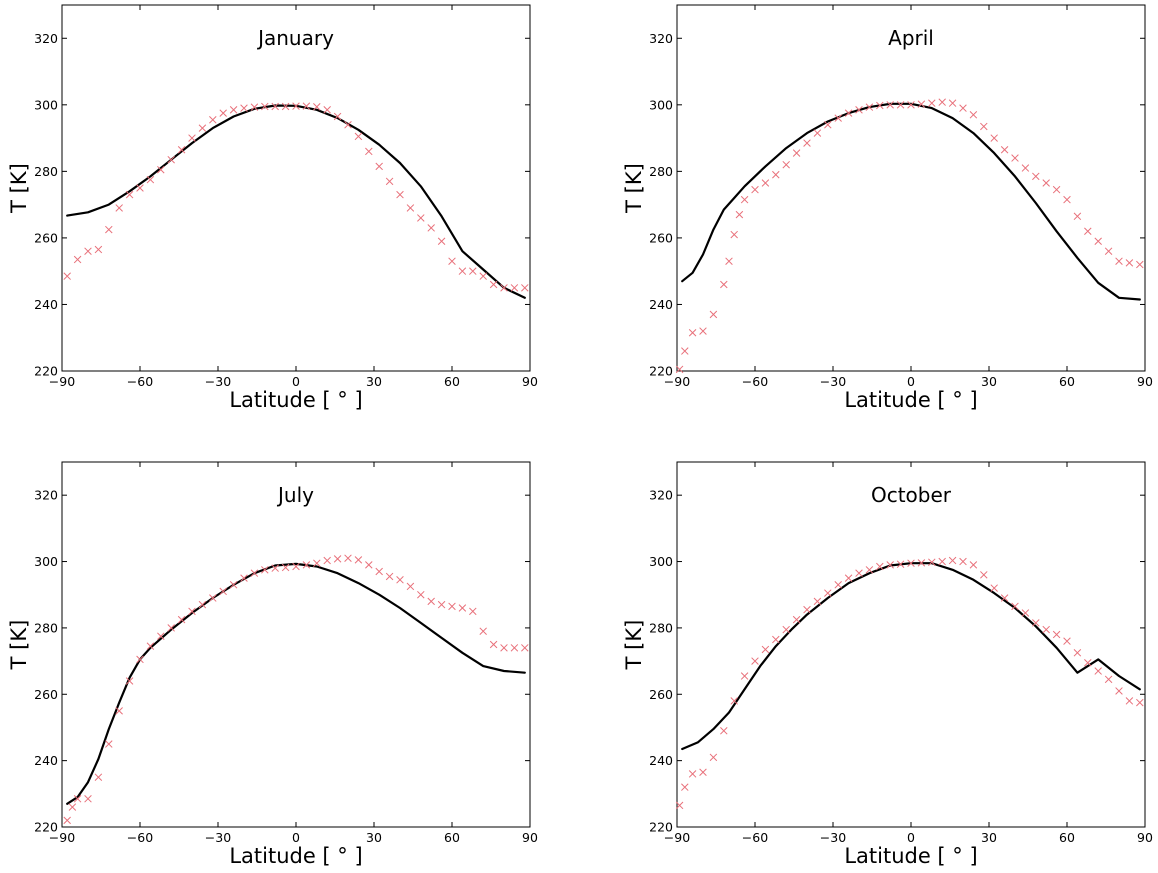  What do you see at coordinates (661, 495) in the screenshot?
I see `y-tick-label: 320` at bounding box center [661, 495].